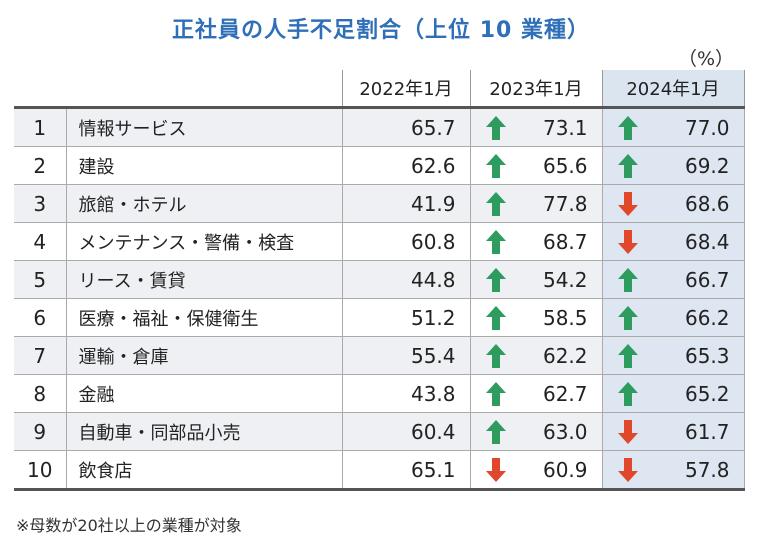 The height and width of the screenshot is (550, 762). I want to click on value-2024-cell: 68.6, so click(673, 203).